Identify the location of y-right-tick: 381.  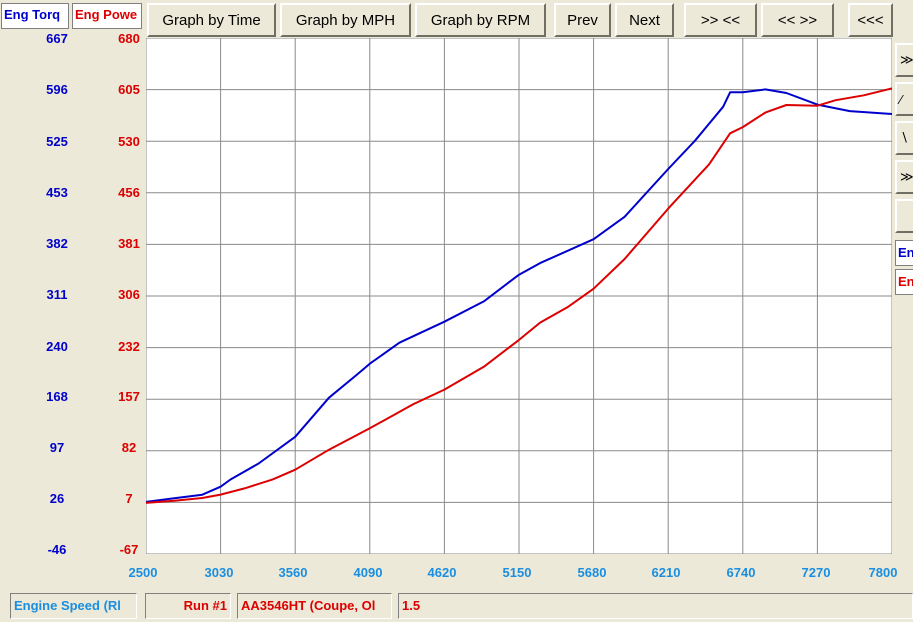
(129, 243).